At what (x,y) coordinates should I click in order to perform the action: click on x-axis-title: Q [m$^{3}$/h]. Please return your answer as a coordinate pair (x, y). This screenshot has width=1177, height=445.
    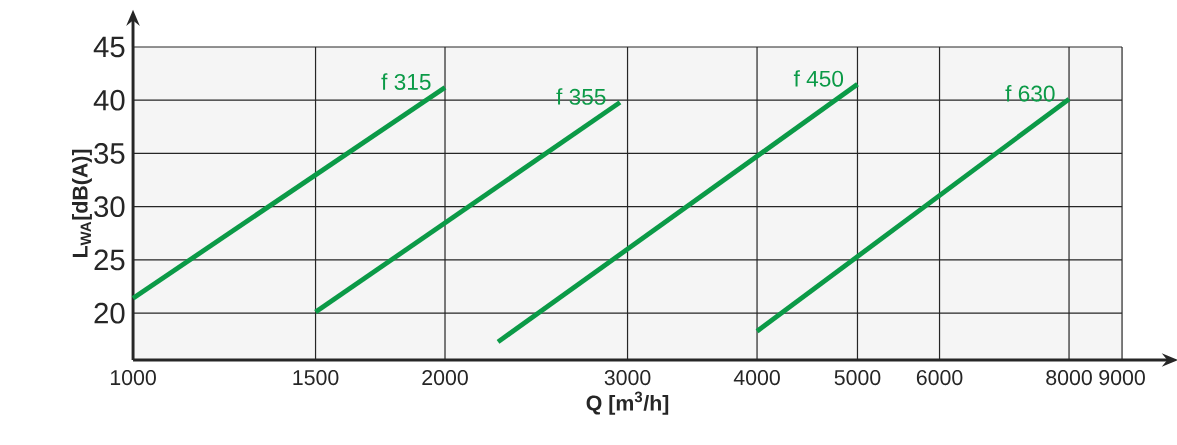
    Looking at the image, I should click on (627, 403).